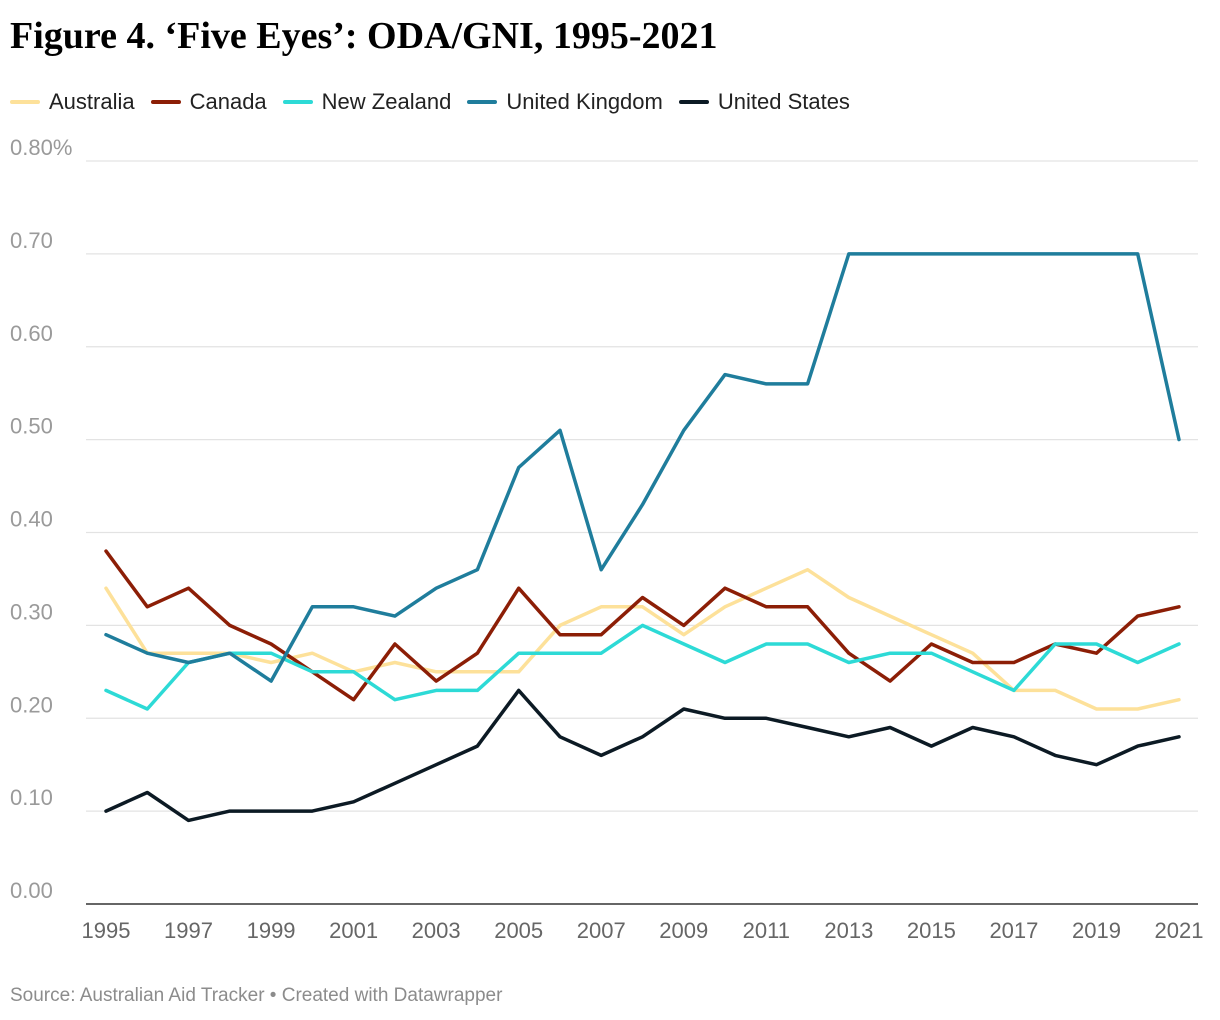 The image size is (1220, 1020). Describe the element at coordinates (31, 240) in the screenshot. I see `y-tick-label: 0.70` at that location.